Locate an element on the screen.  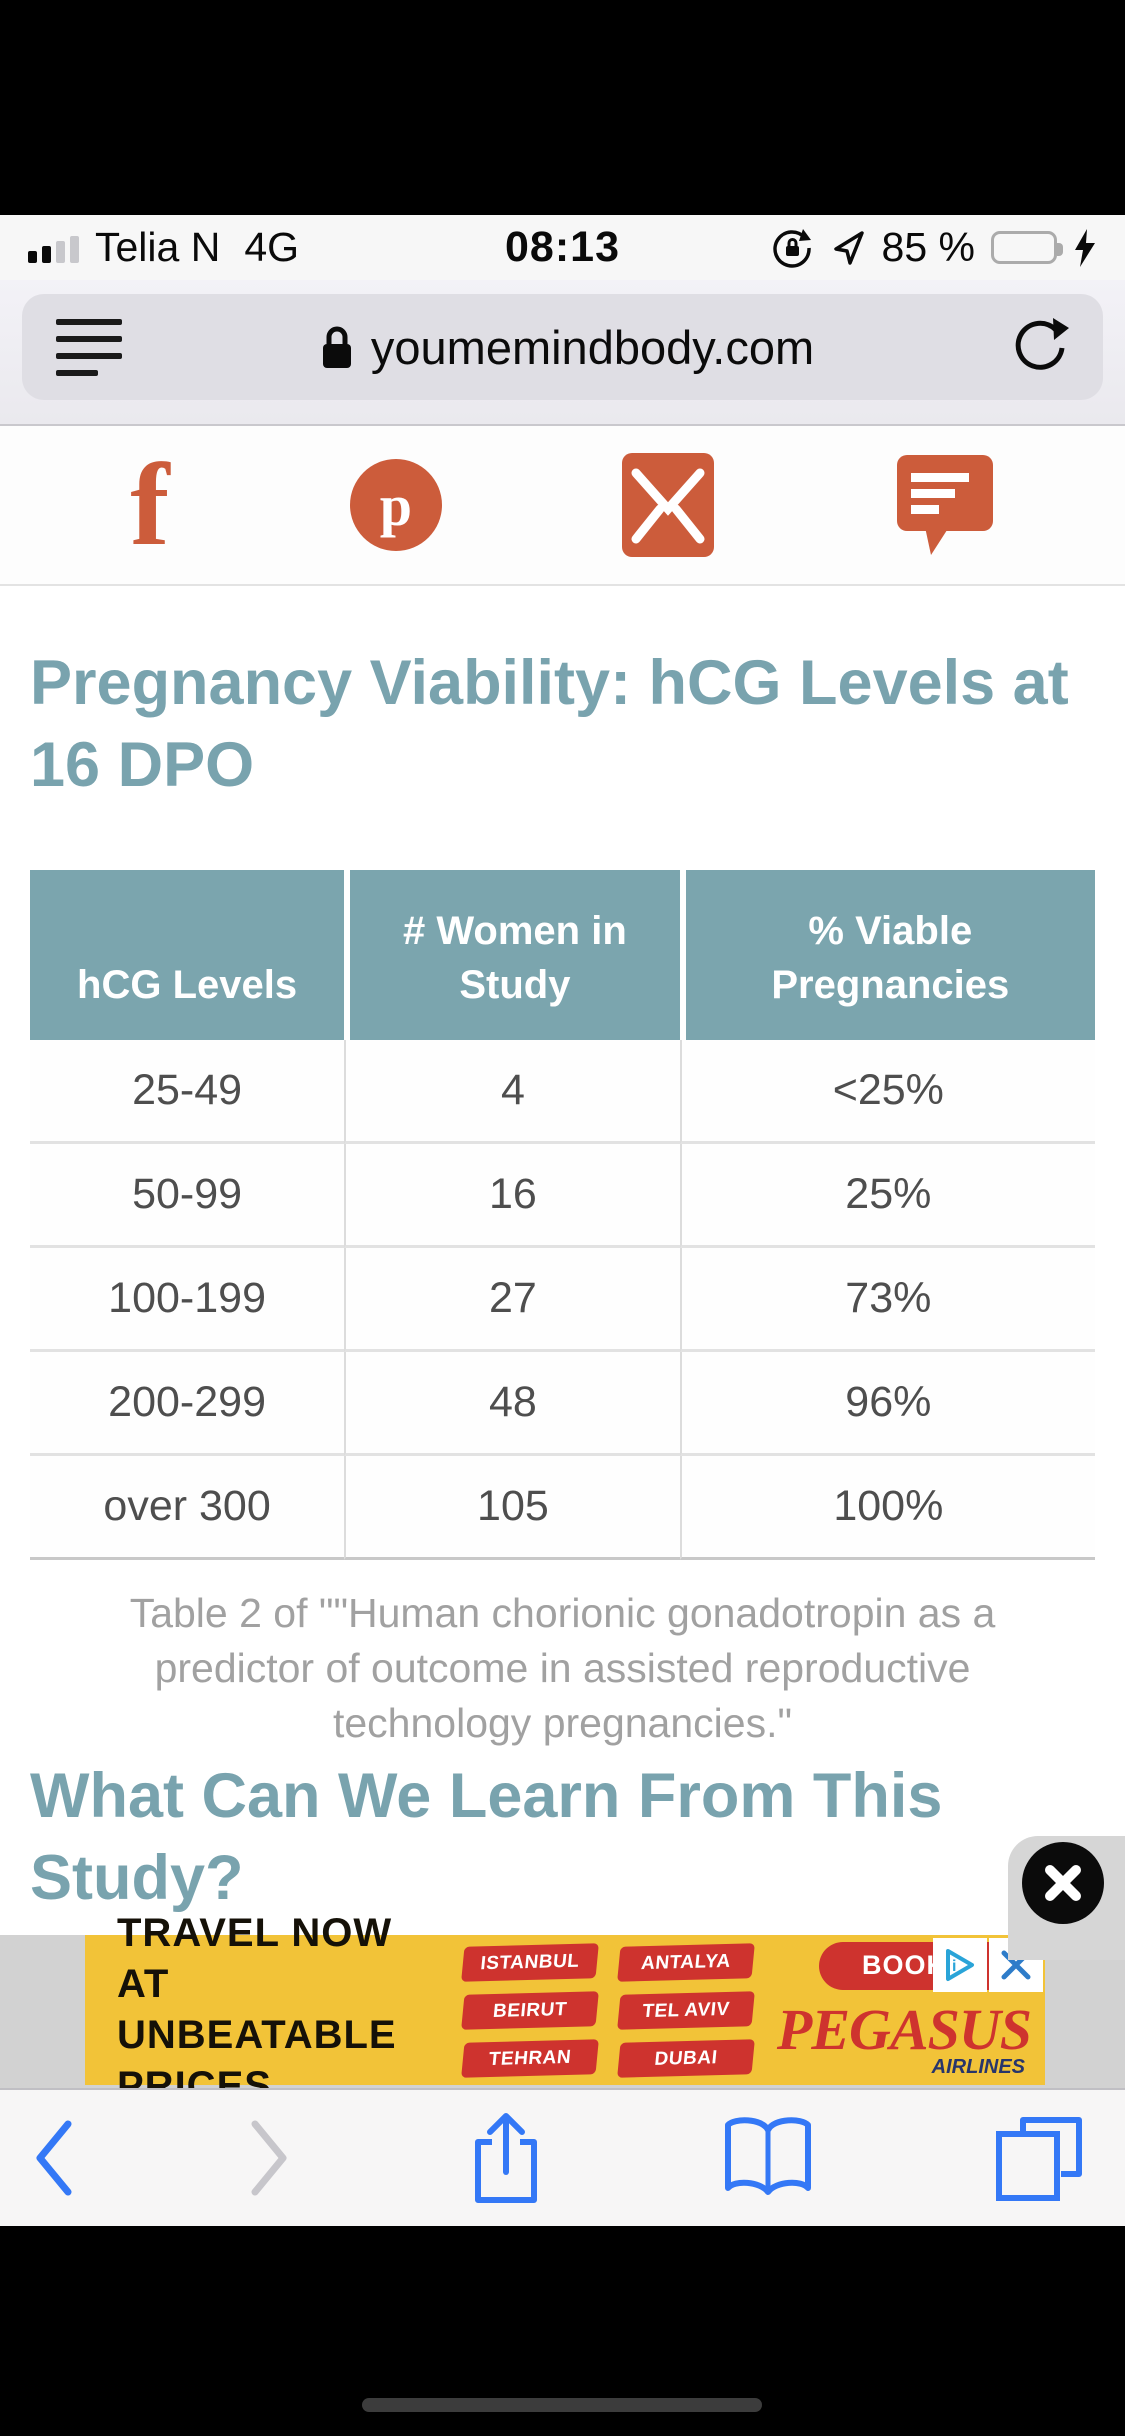
cell-women-count: 105 is located at coordinates (512, 1508).